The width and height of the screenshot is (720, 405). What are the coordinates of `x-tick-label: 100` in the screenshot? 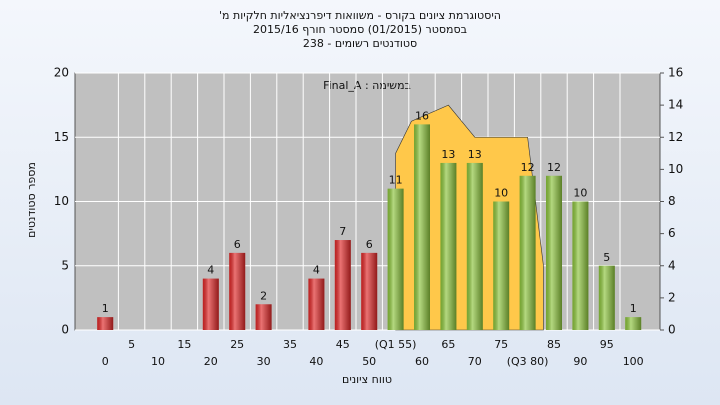 It's located at (633, 361).